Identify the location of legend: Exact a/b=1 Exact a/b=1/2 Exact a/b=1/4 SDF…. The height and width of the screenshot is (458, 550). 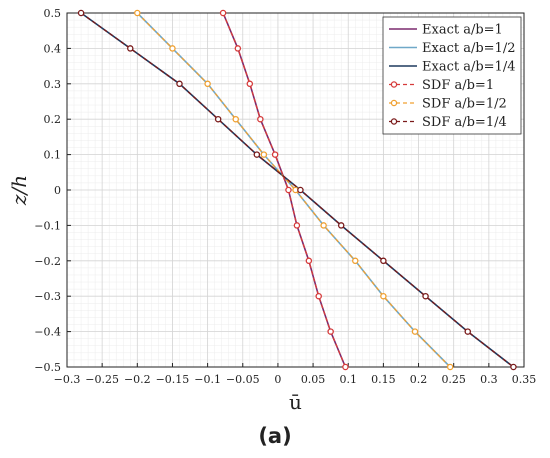
(452, 75).